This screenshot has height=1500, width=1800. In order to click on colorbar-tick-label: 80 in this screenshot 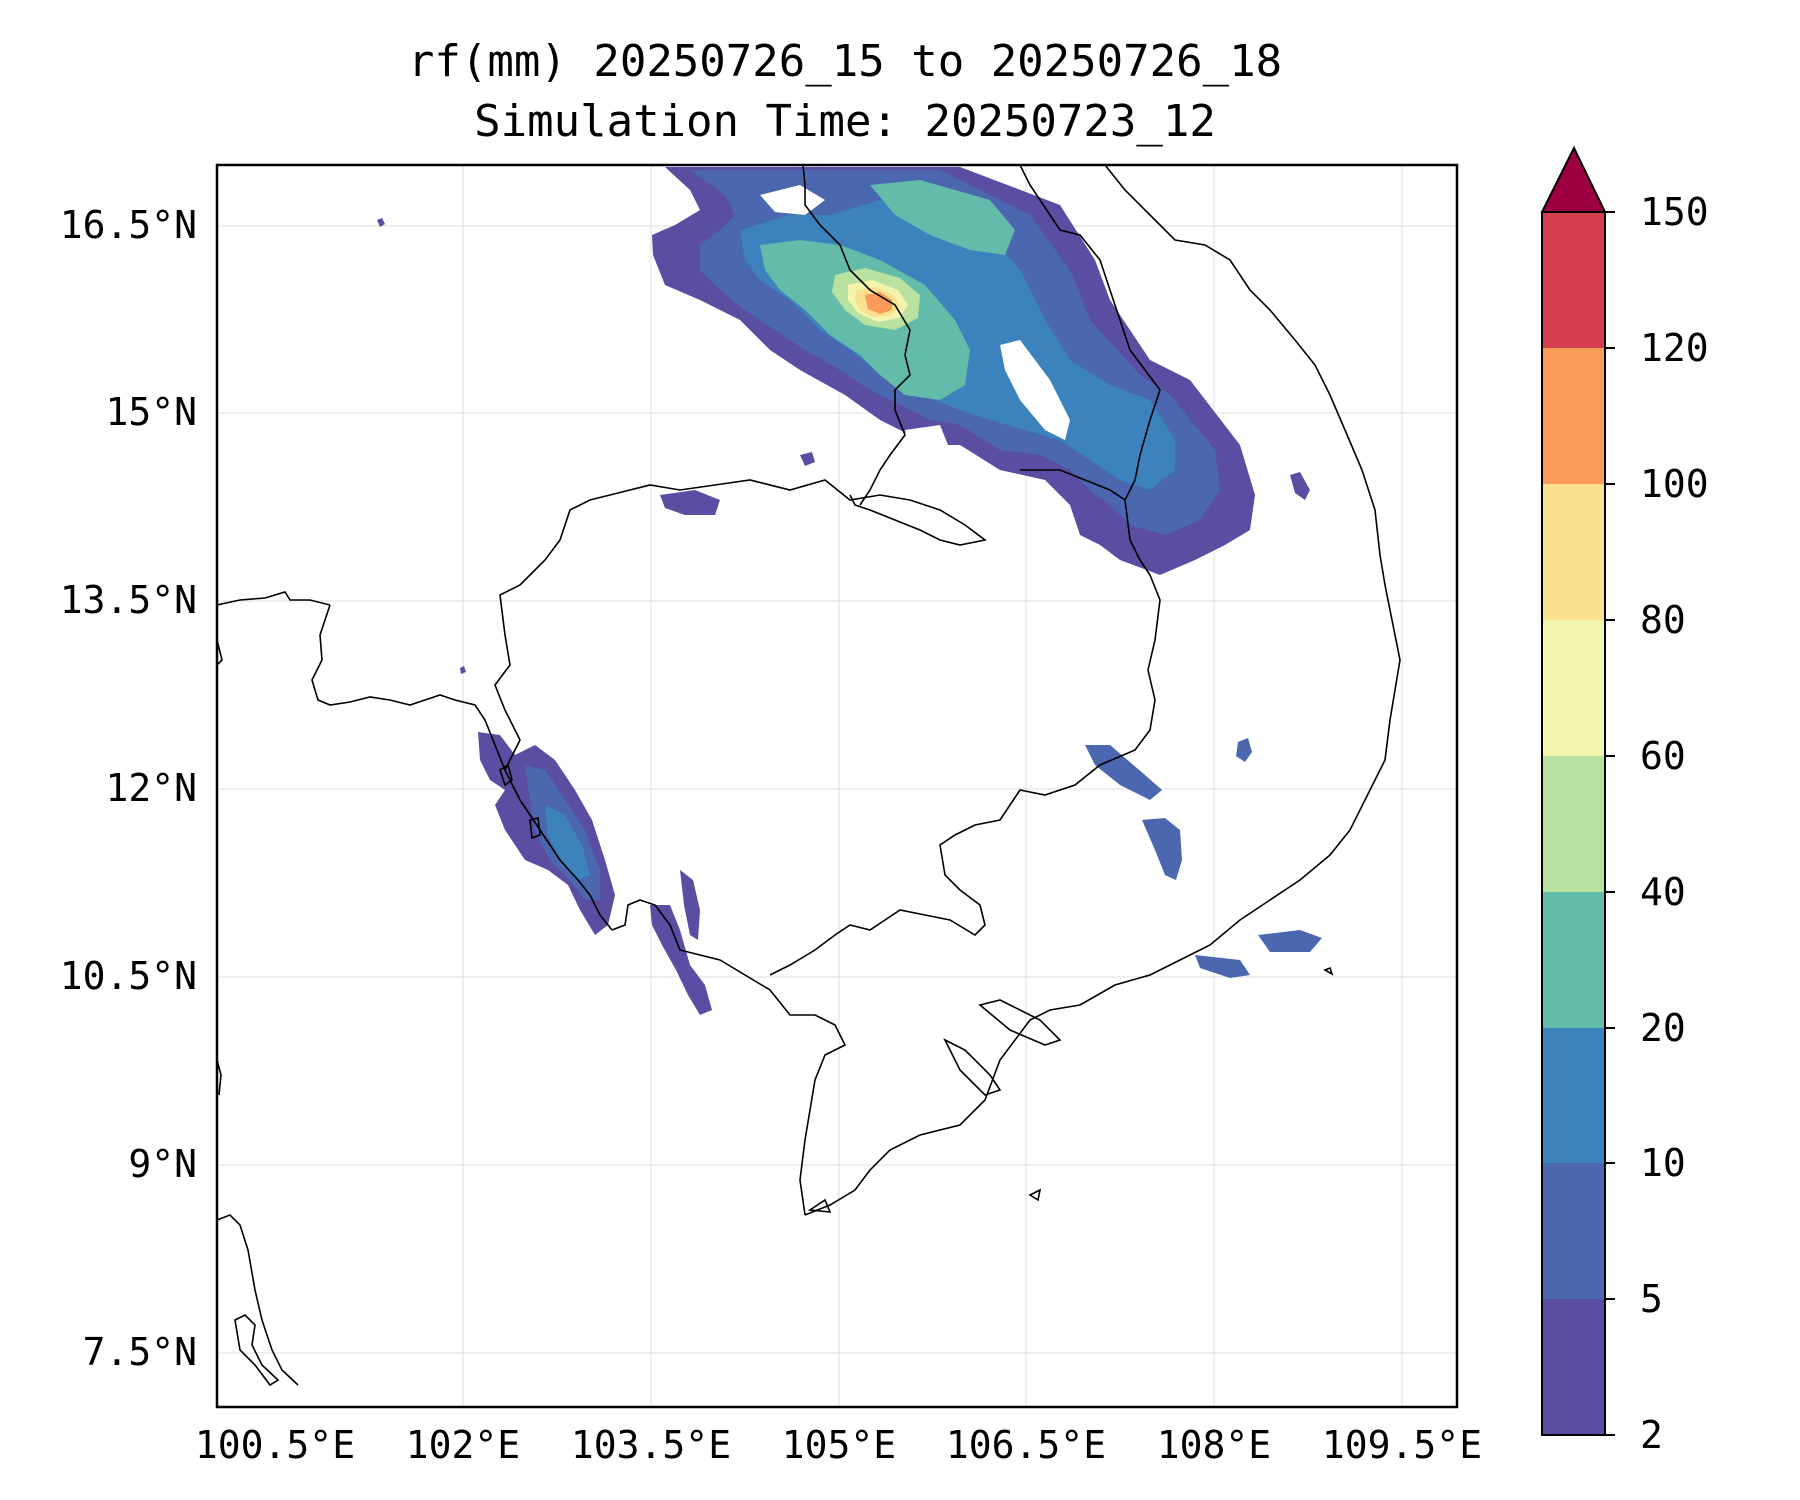, I will do `click(1663, 620)`.